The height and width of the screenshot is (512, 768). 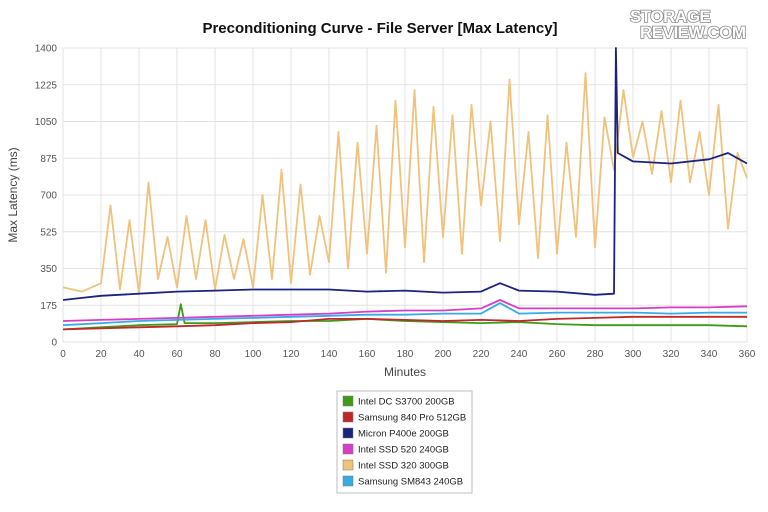 I want to click on legend-box, so click(x=404, y=442).